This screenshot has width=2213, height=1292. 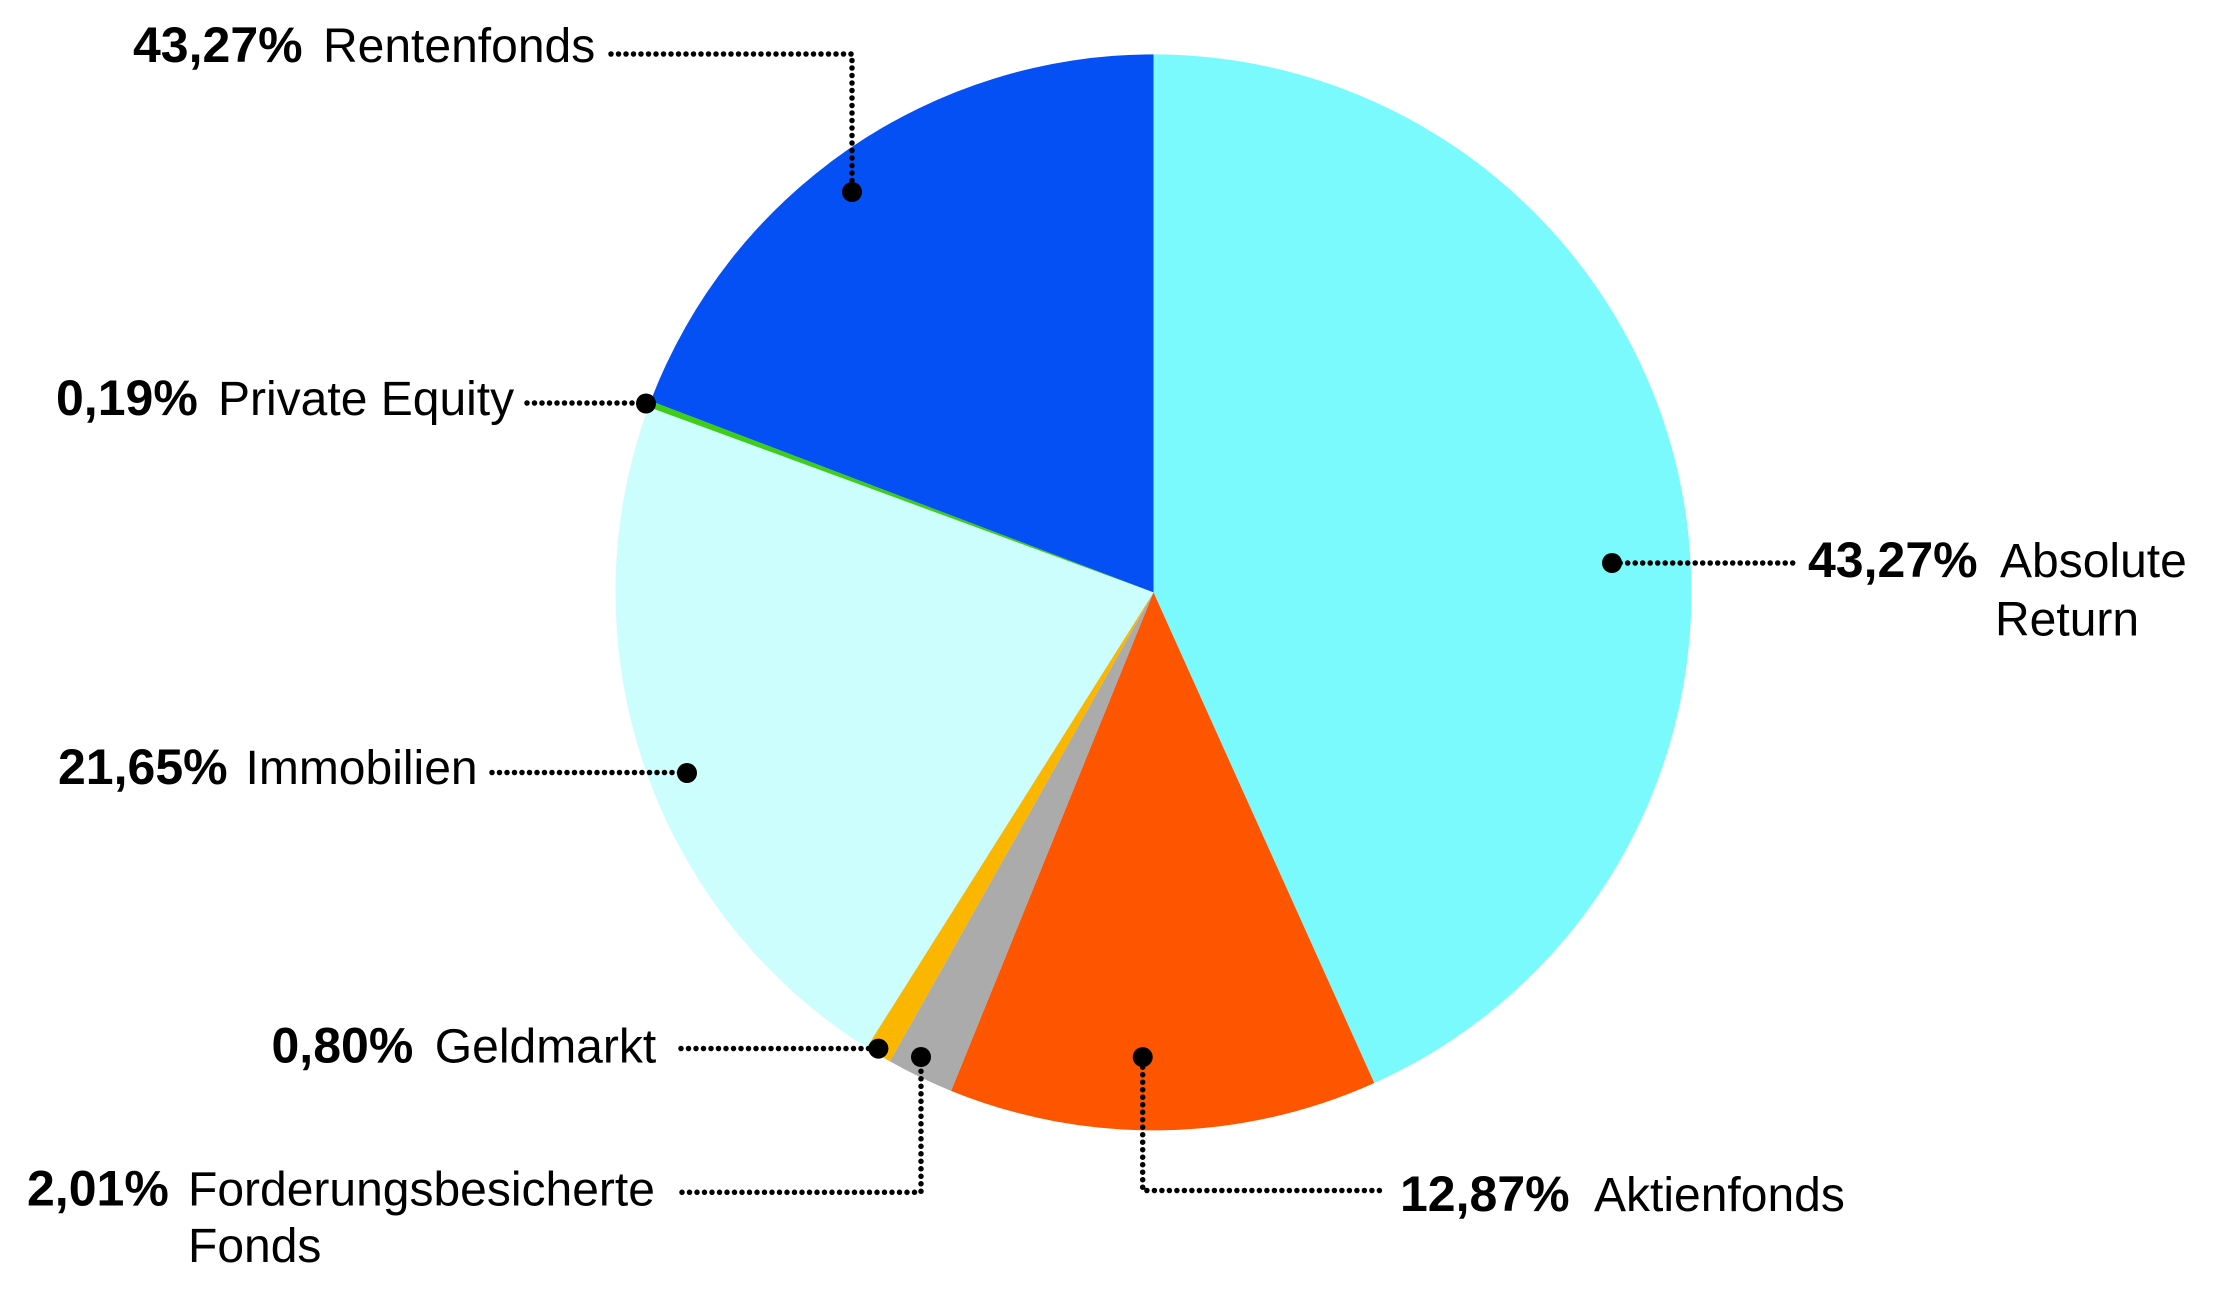 I want to click on svg-text: 2,01%, so click(x=98, y=1189).